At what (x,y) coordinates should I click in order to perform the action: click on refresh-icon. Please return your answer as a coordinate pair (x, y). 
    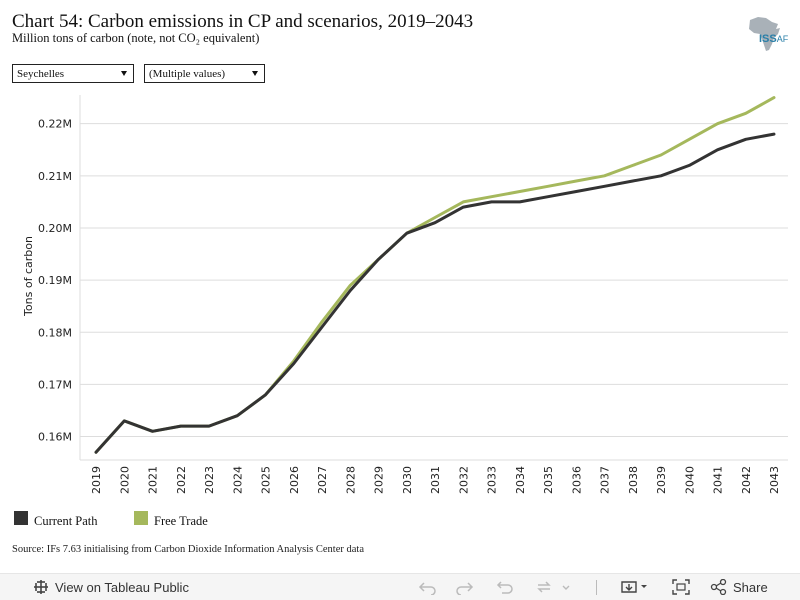
    Looking at the image, I should click on (553, 587).